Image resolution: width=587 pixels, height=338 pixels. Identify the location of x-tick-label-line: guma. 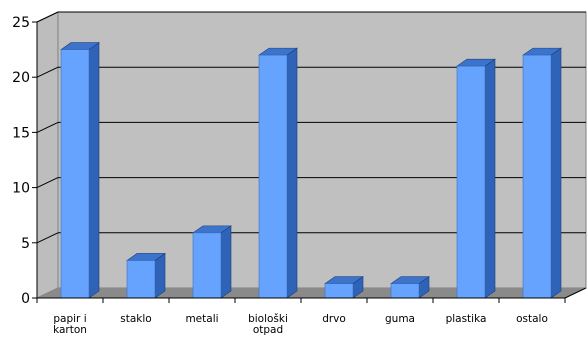
(400, 319).